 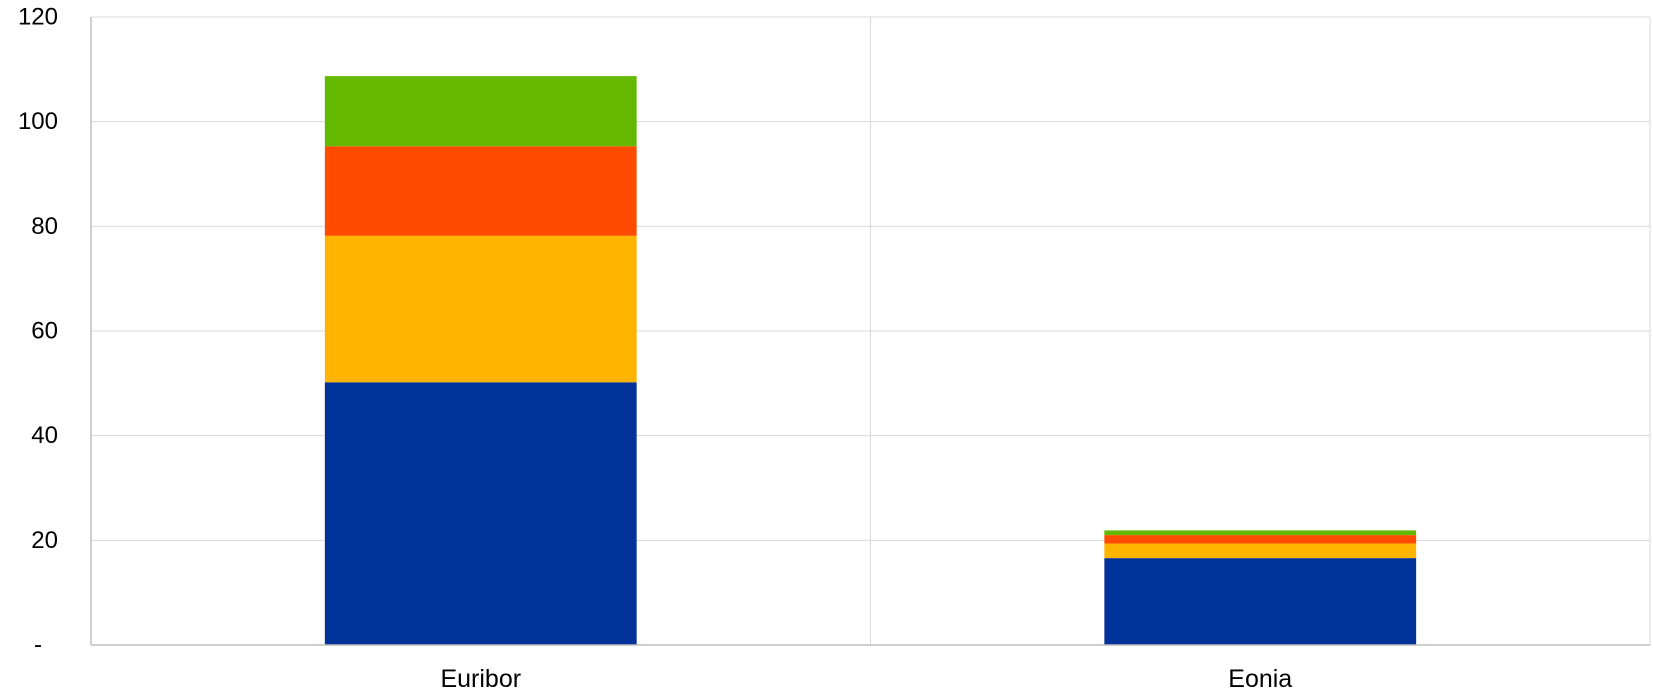 What do you see at coordinates (866, 679) in the screenshot?
I see `x-axis-ticks: Euribor Eonia` at bounding box center [866, 679].